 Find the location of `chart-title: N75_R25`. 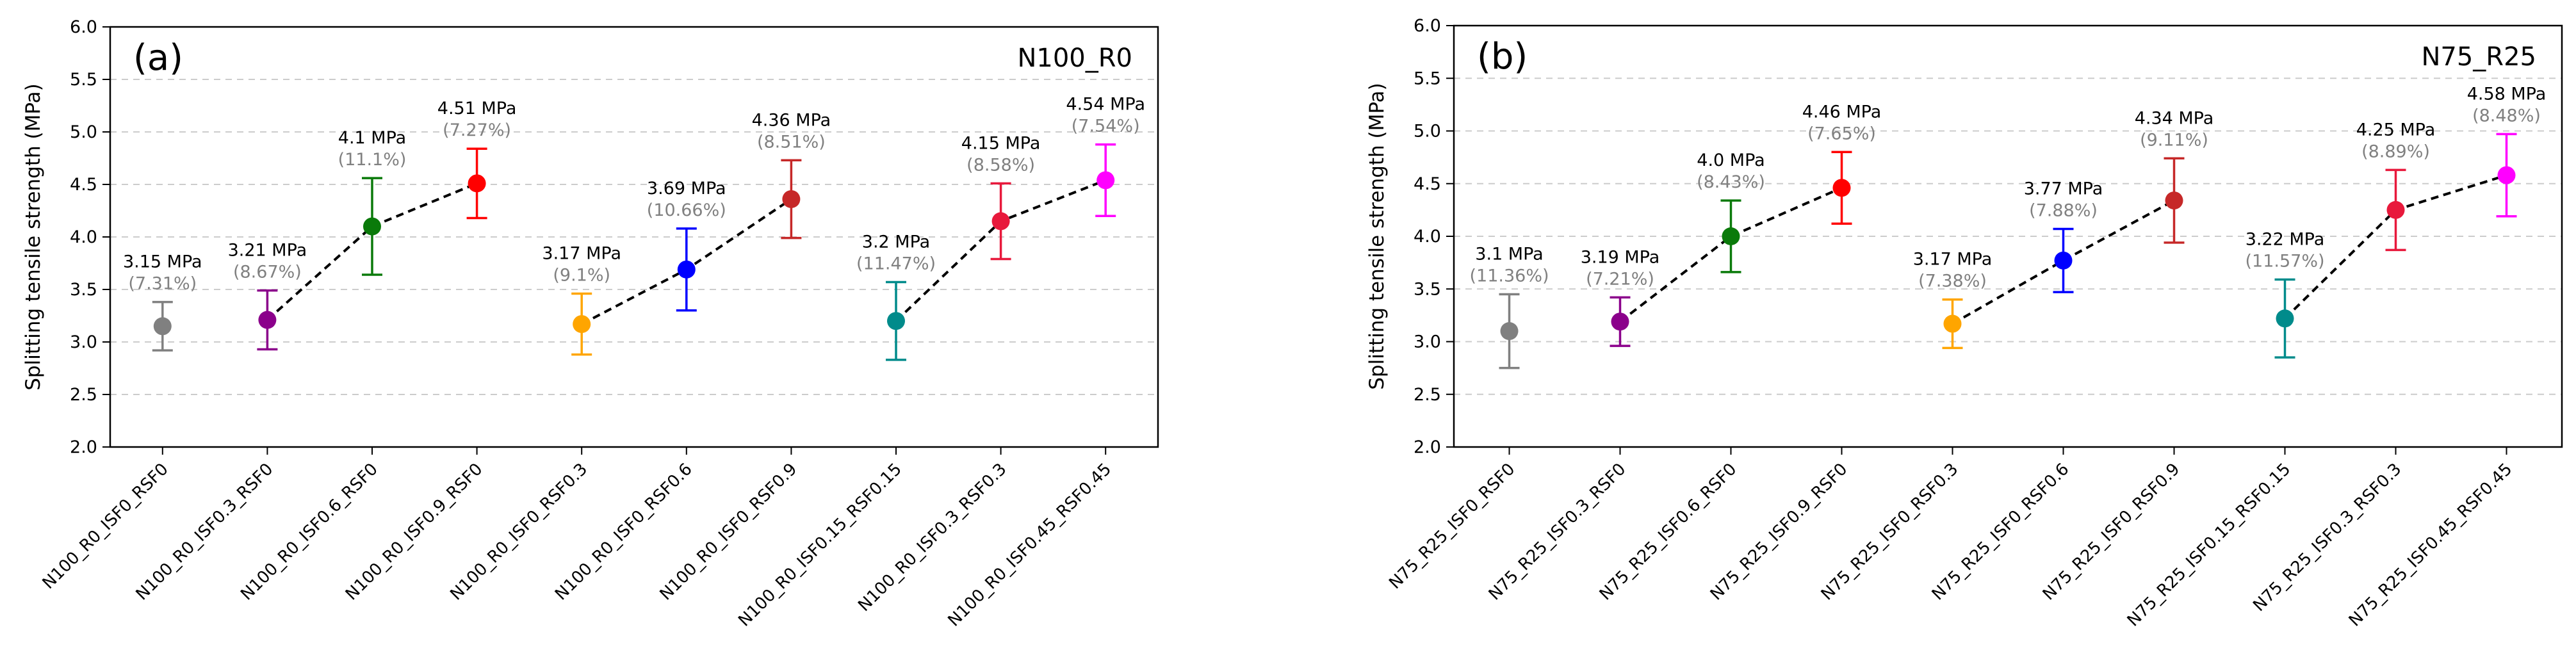

chart-title: N75_R25 is located at coordinates (2478, 57).